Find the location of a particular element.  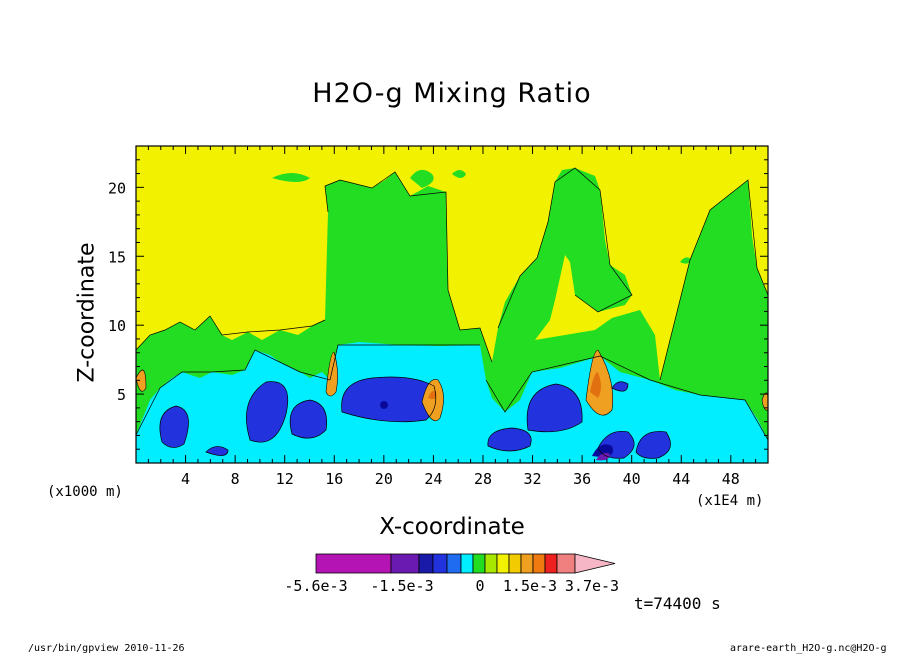

x-unit-right: (x1E4 m) is located at coordinates (730, 501).